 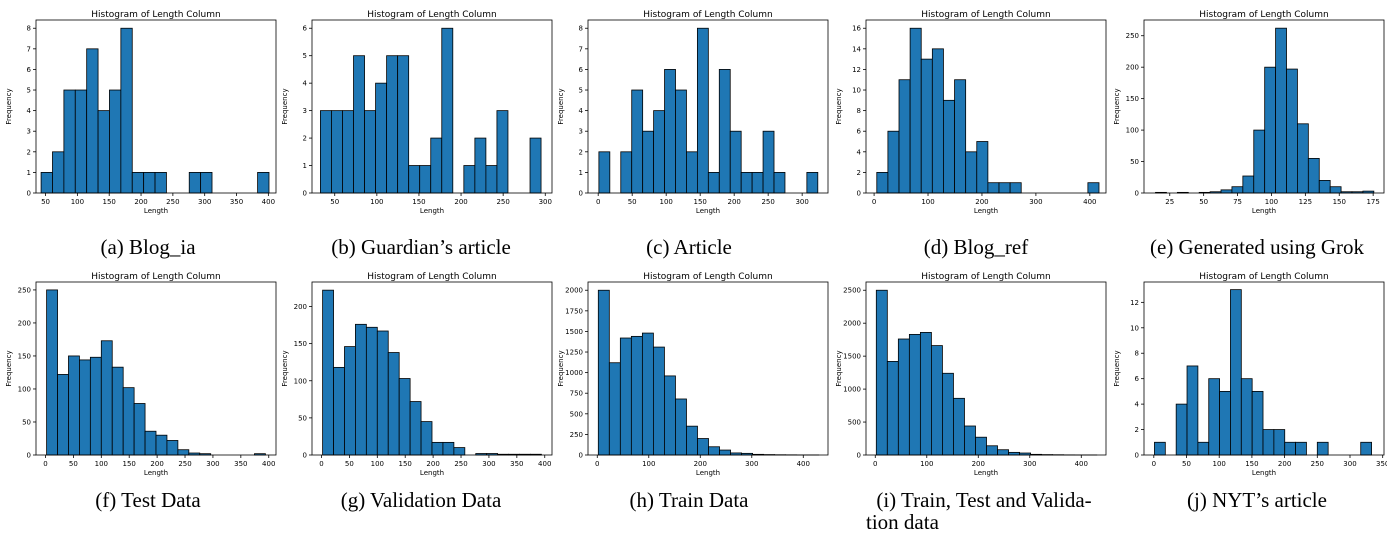 What do you see at coordinates (29, 91) in the screenshot?
I see `y-tick-label: 5` at bounding box center [29, 91].